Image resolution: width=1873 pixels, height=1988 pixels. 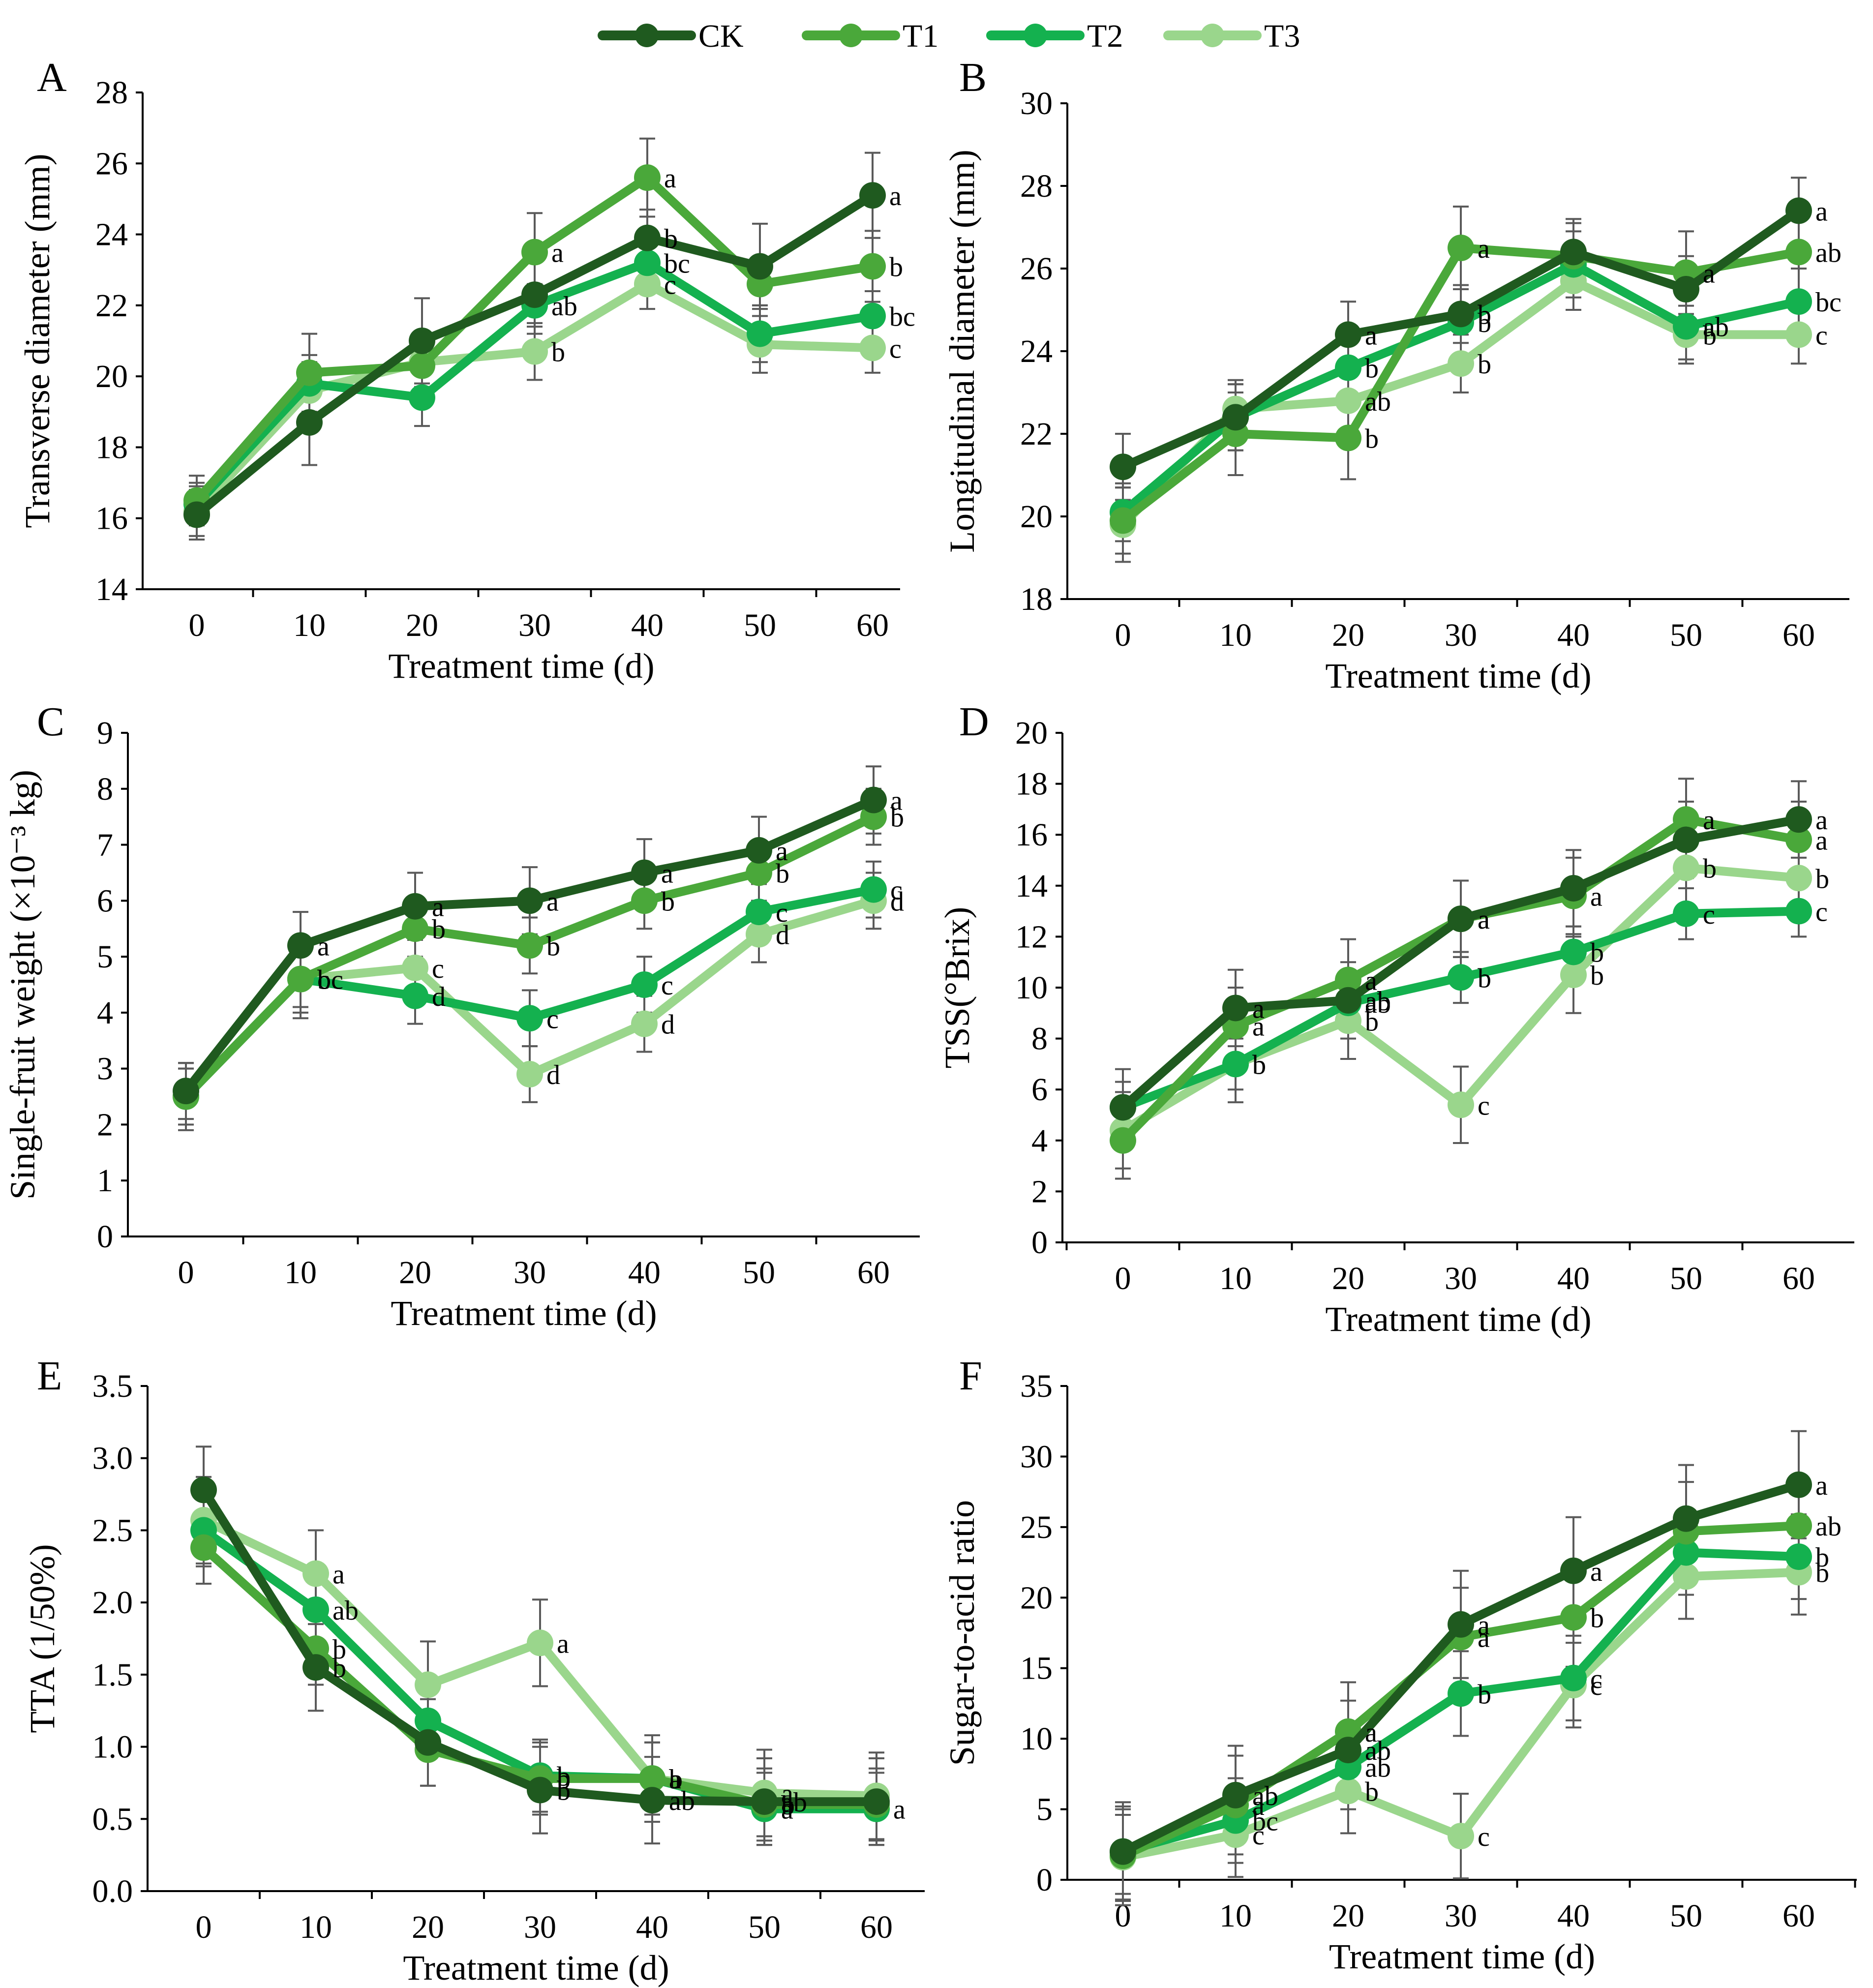 I want to click on panel-d-ytick-label: 0, so click(x=1039, y=1243).